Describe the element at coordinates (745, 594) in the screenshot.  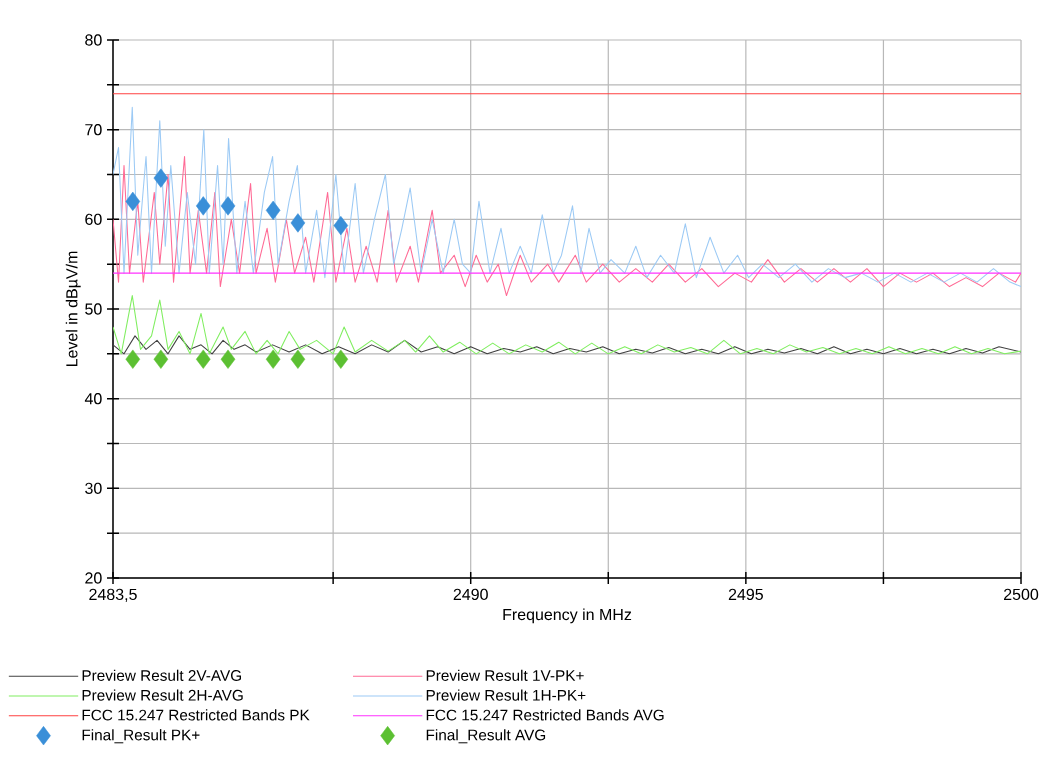
I see `x-tick-label: 2495` at that location.